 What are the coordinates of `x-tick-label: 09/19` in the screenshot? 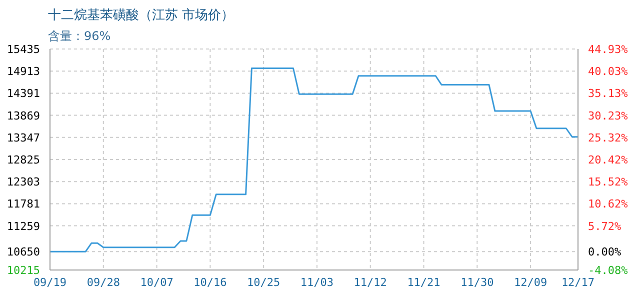 It's located at (50, 282).